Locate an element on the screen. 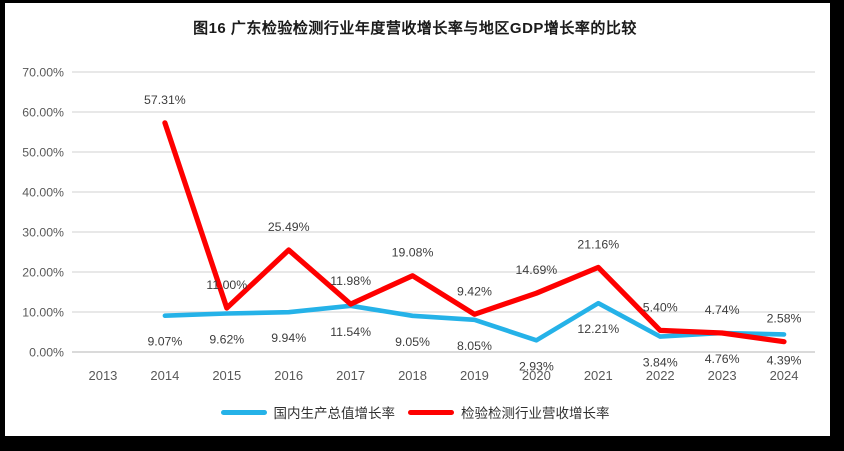 This screenshot has width=844, height=451. data-label: 9.62% is located at coordinates (226, 340).